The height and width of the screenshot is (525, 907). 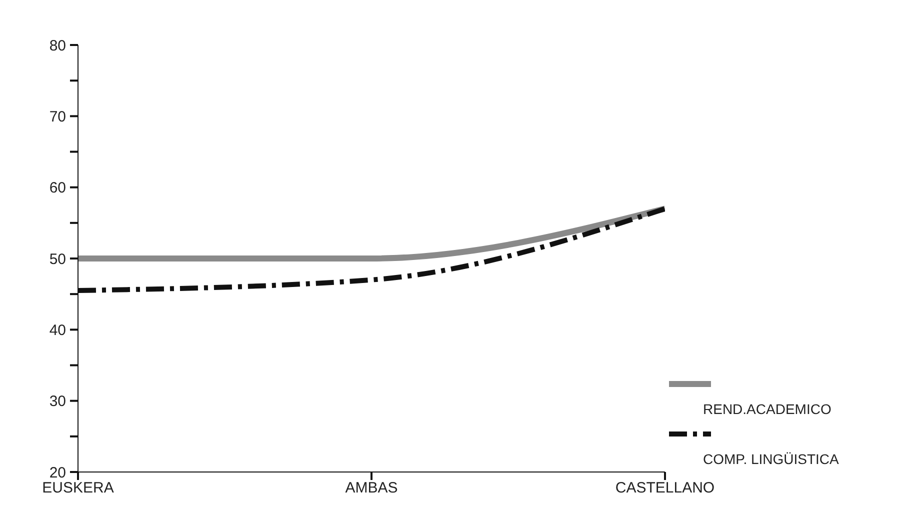 I want to click on y-tick-label: 40, so click(x=57, y=330).